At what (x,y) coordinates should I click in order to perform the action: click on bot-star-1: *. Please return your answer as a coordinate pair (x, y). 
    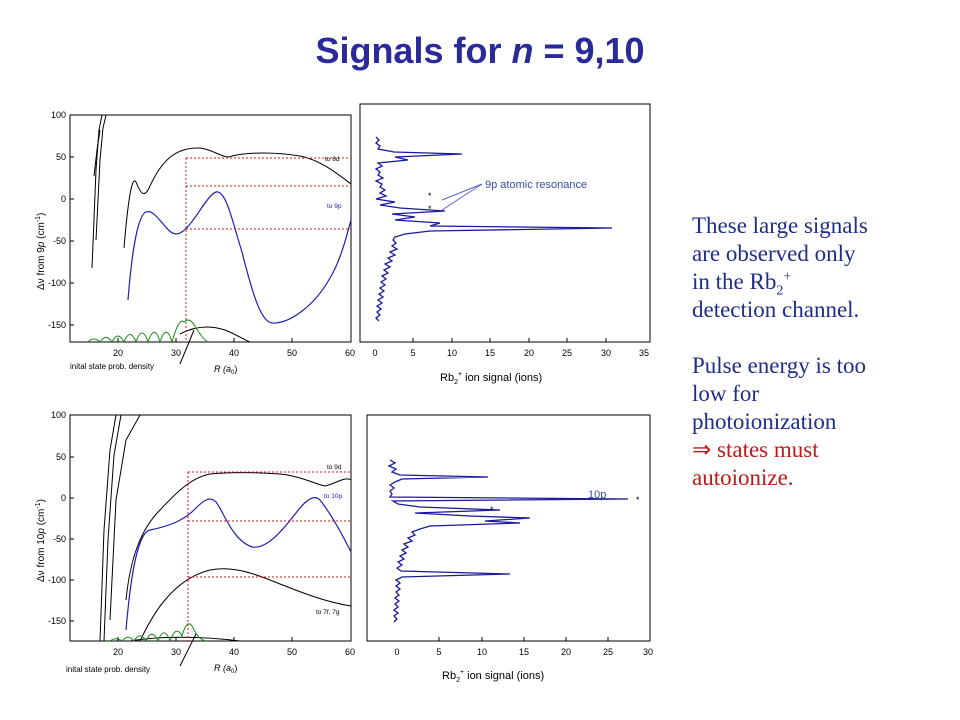
    Looking at the image, I should click on (492, 510).